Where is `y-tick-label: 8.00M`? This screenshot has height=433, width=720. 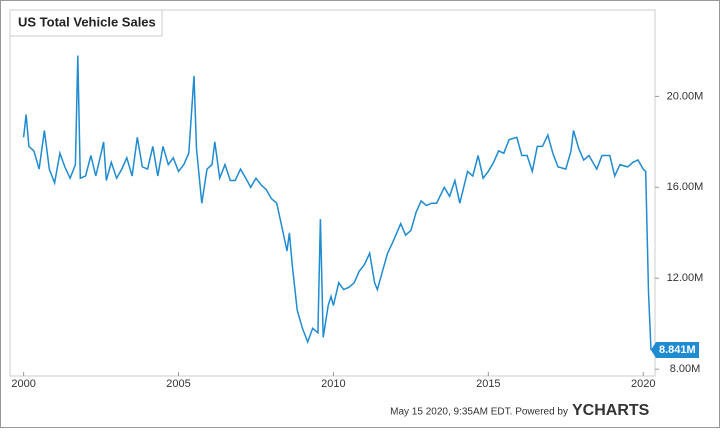 y-tick-label: 8.00M is located at coordinates (685, 369).